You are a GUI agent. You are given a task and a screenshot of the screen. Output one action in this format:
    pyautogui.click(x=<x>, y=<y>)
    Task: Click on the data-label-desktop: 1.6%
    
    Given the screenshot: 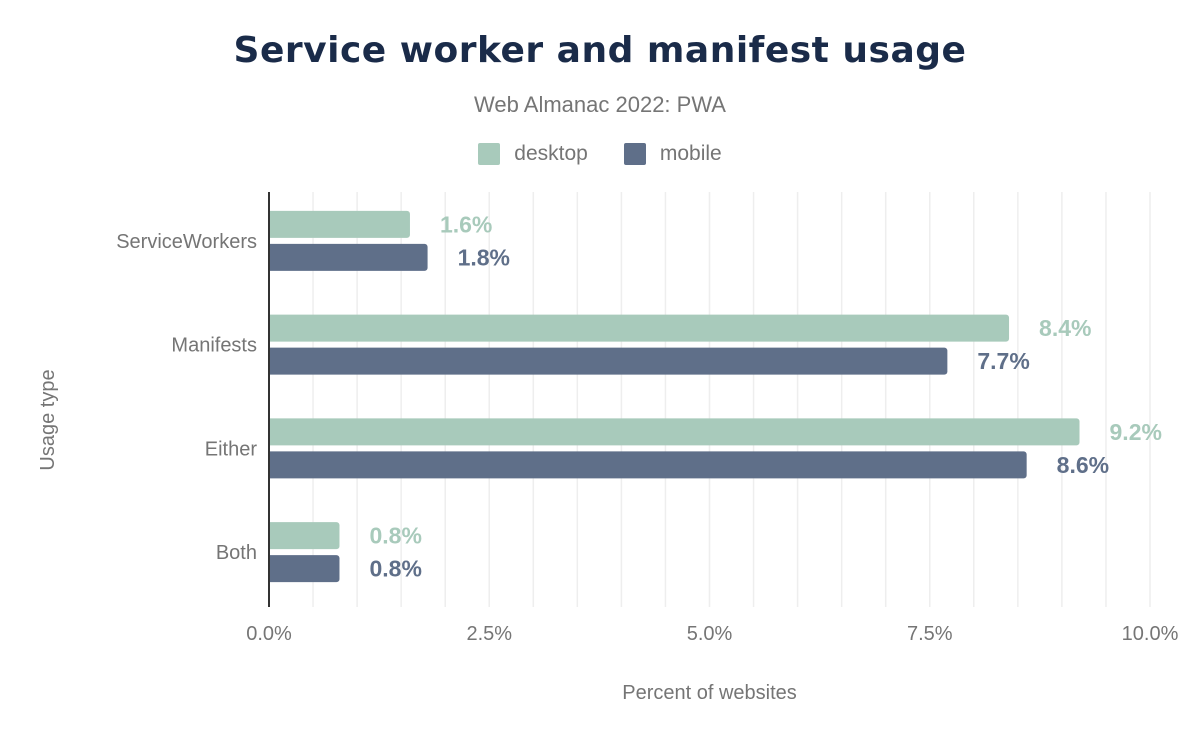 What is the action you would take?
    pyautogui.click(x=466, y=224)
    